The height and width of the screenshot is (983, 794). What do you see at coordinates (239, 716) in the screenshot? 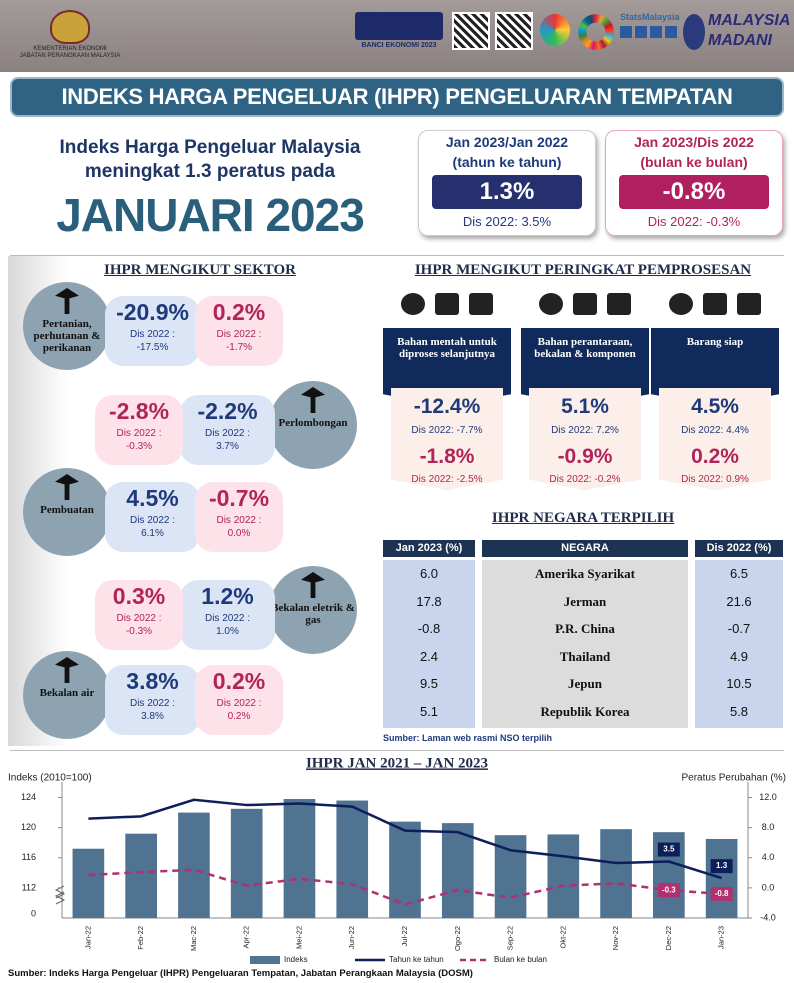
I see `sector-mom-prev: 0.2%` at bounding box center [239, 716].